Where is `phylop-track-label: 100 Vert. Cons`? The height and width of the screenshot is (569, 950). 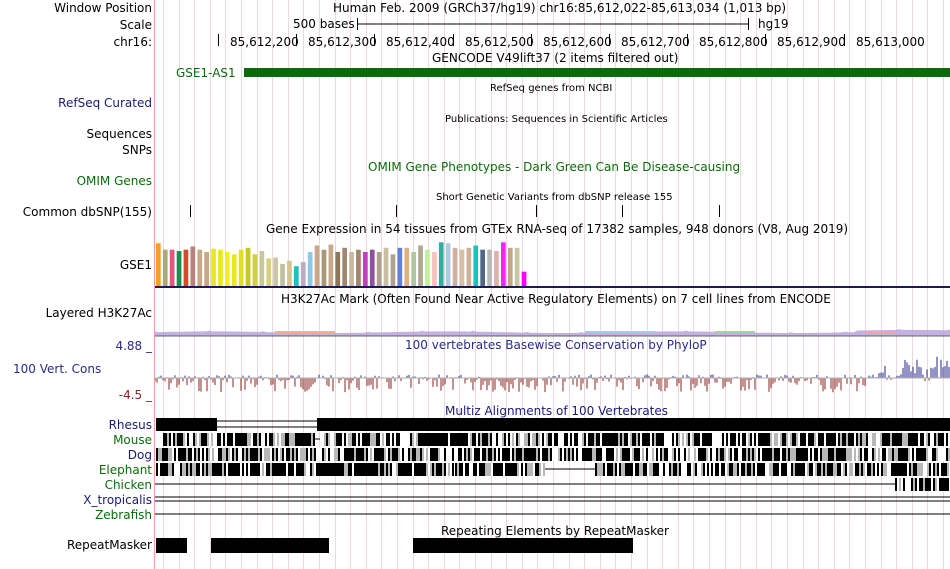
phylop-track-label: 100 Vert. Cons is located at coordinates (57, 369).